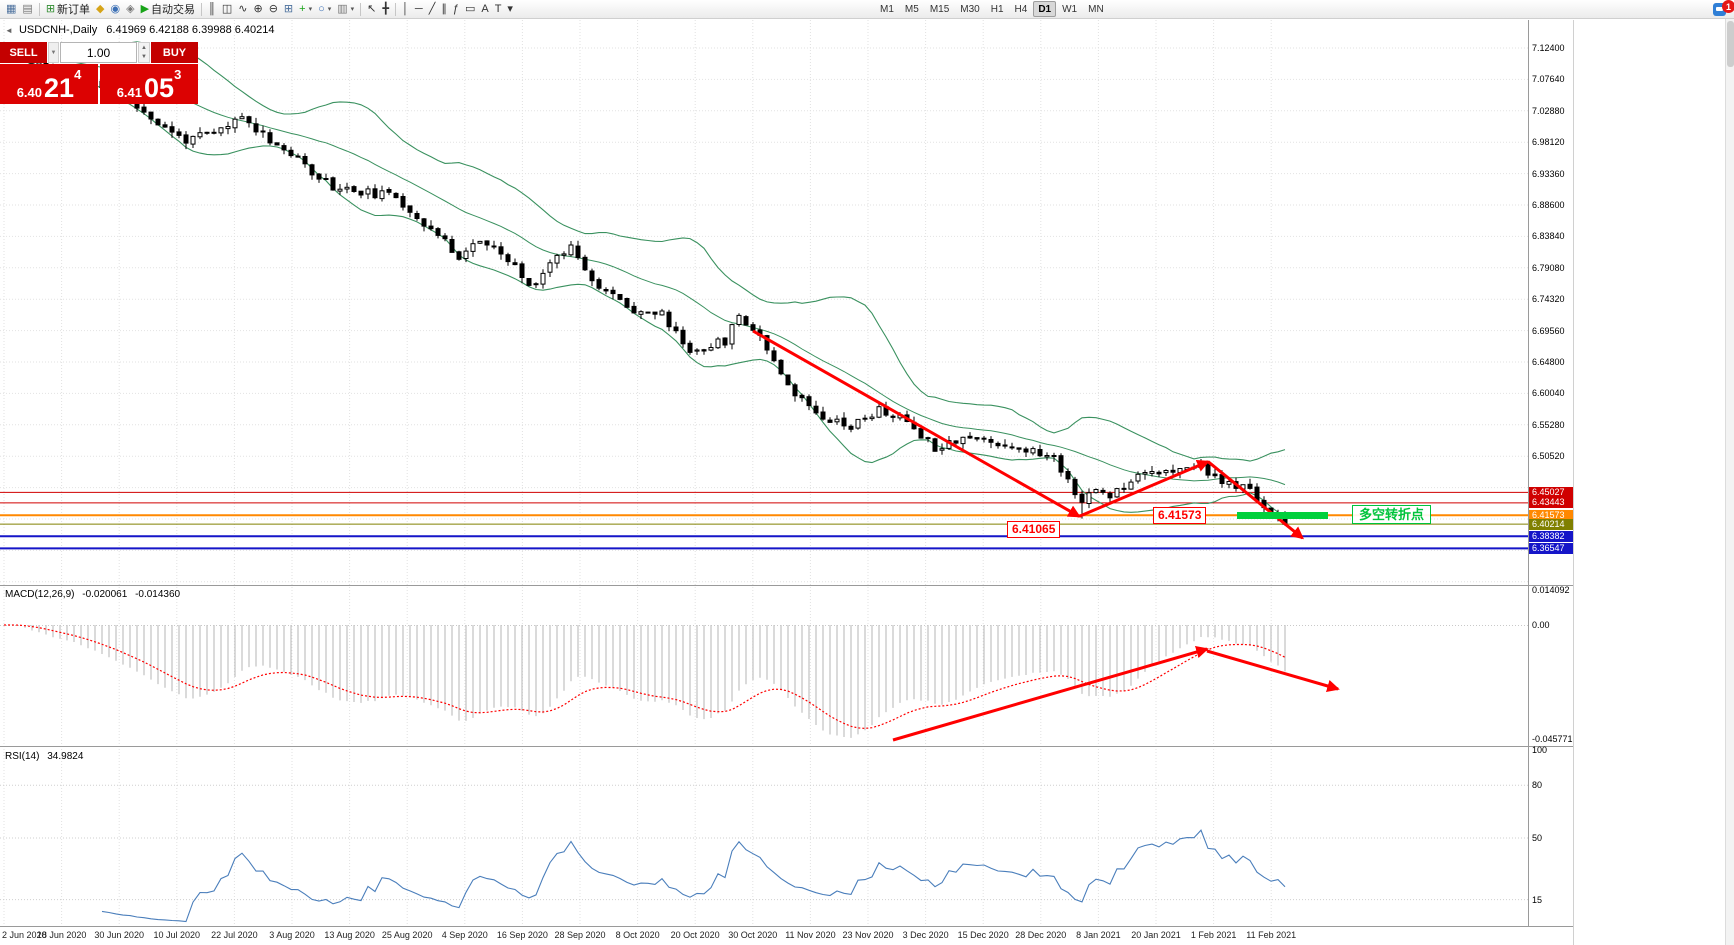 The image size is (1734, 945). Describe the element at coordinates (144, 57) in the screenshot. I see `volume-down-button: ▼` at that location.